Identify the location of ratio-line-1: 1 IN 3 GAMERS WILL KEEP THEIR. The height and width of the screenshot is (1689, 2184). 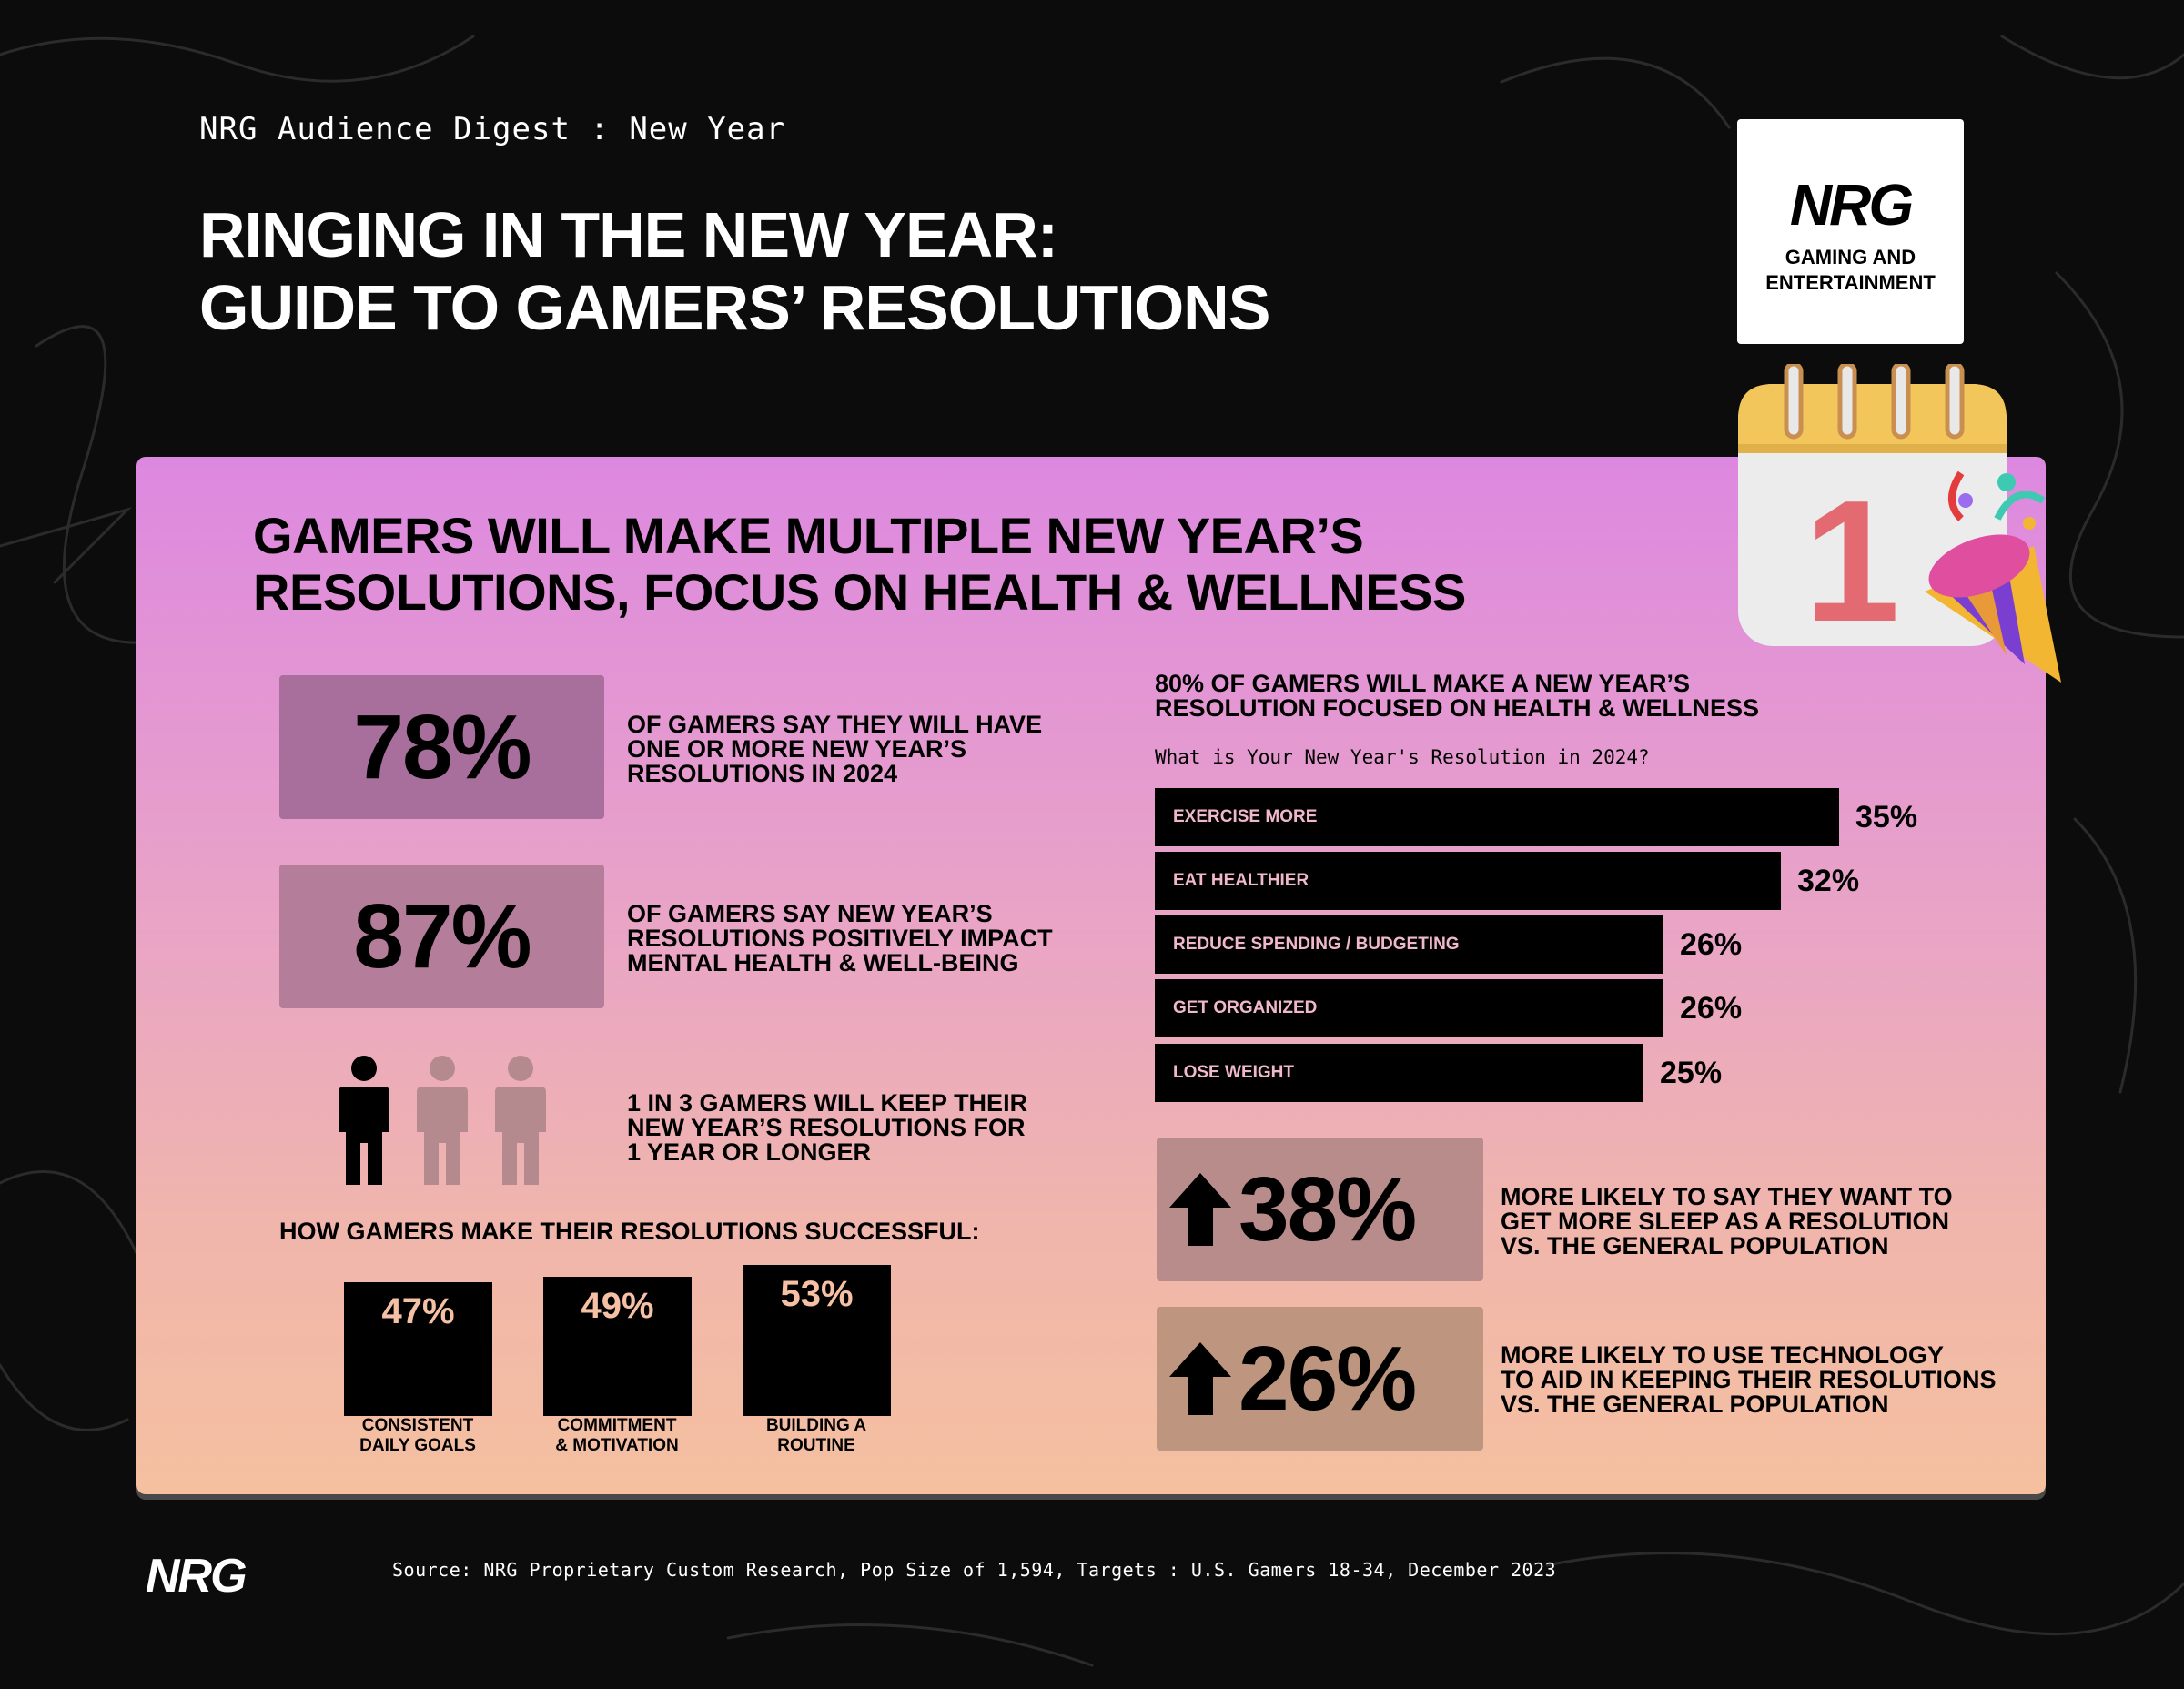
(828, 1103).